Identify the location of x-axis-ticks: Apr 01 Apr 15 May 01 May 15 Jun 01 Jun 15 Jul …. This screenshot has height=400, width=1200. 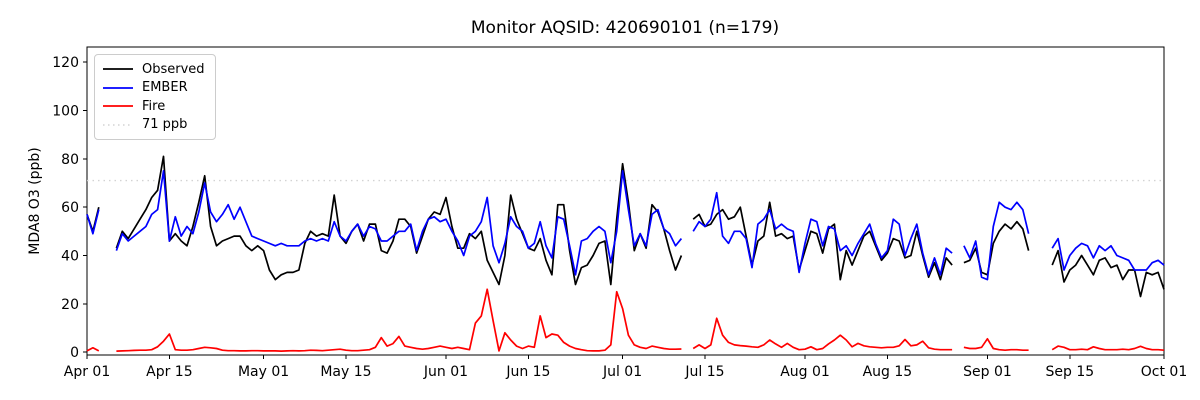
(625, 367).